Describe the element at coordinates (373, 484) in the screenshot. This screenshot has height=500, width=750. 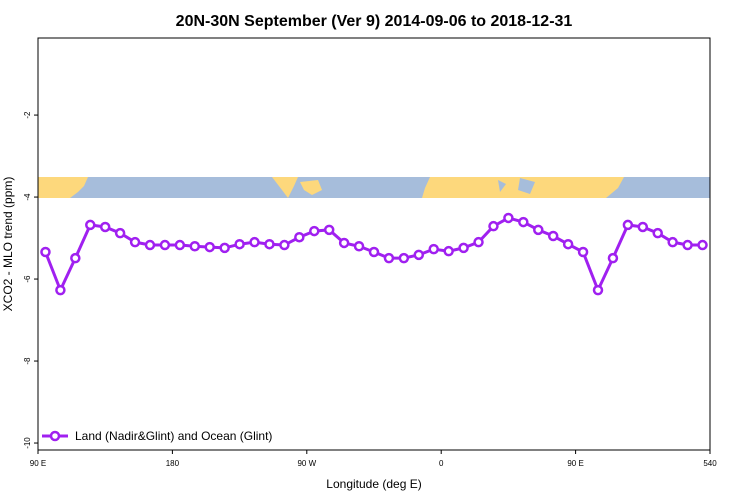
I see `x-axis-label: Longitude (deg E)` at that location.